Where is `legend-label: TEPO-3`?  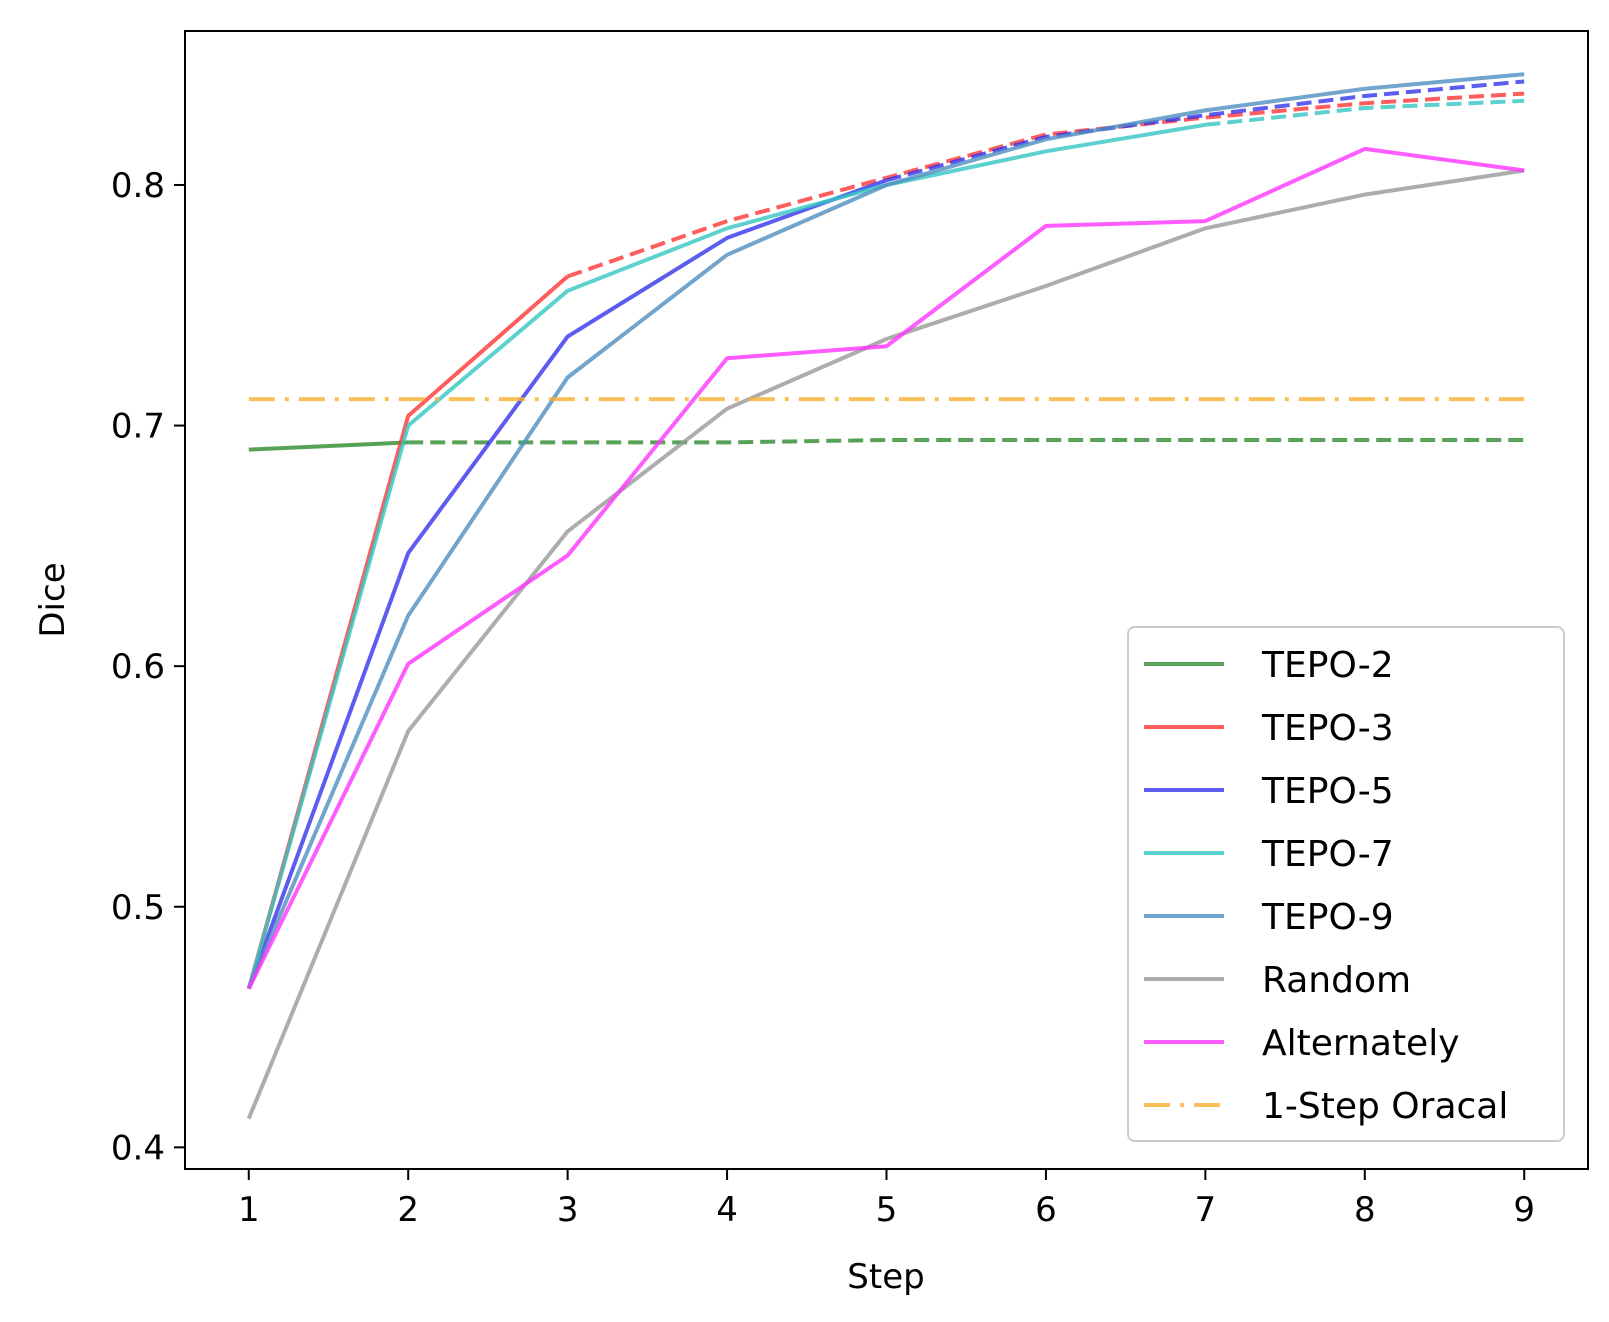
legend-label: TEPO-3 is located at coordinates (1327, 728).